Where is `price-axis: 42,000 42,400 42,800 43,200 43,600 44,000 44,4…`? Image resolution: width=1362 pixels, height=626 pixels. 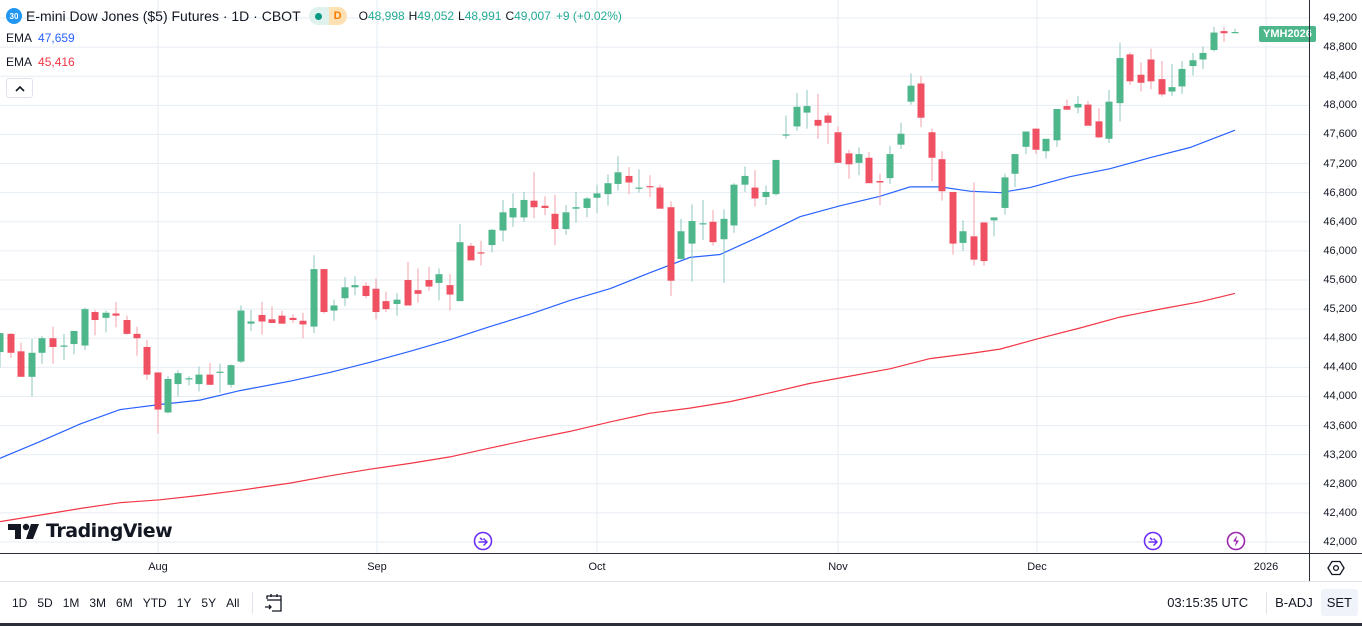
price-axis: 42,000 42,400 42,800 43,200 43,600 44,000 44,4… is located at coordinates (1335, 276).